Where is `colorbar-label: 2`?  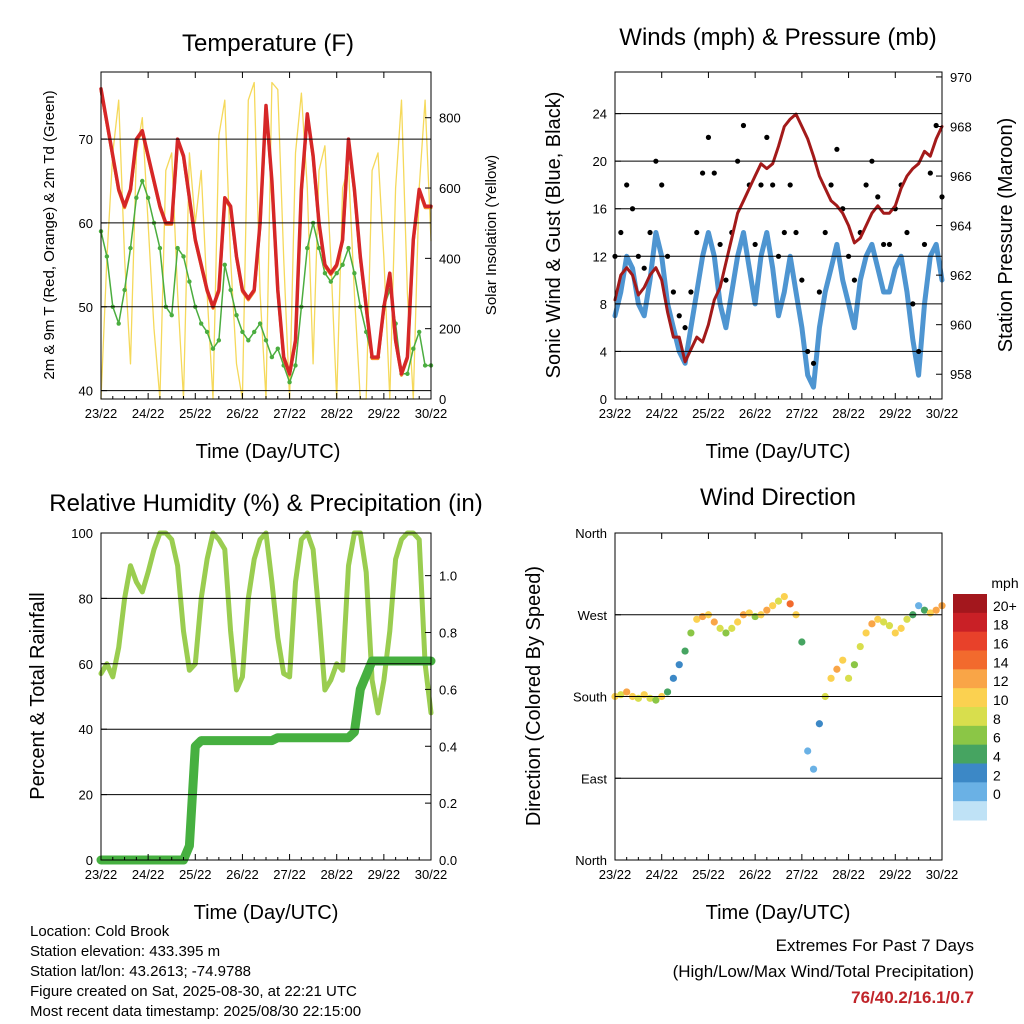 colorbar-label: 2 is located at coordinates (997, 775).